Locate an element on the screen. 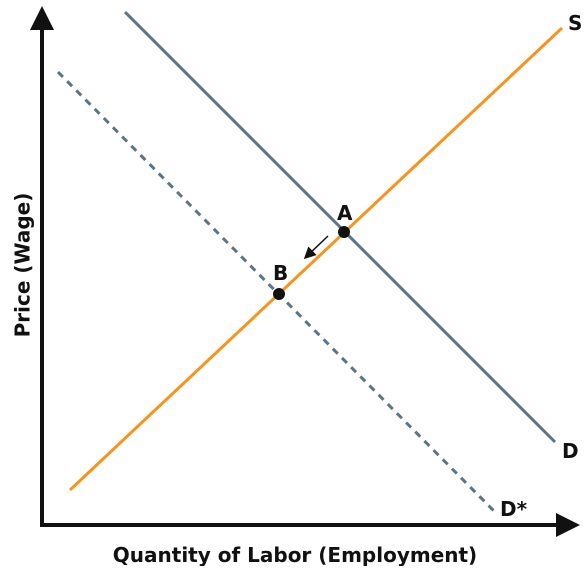 The width and height of the screenshot is (586, 570). x-axis-arrow is located at coordinates (568, 525).